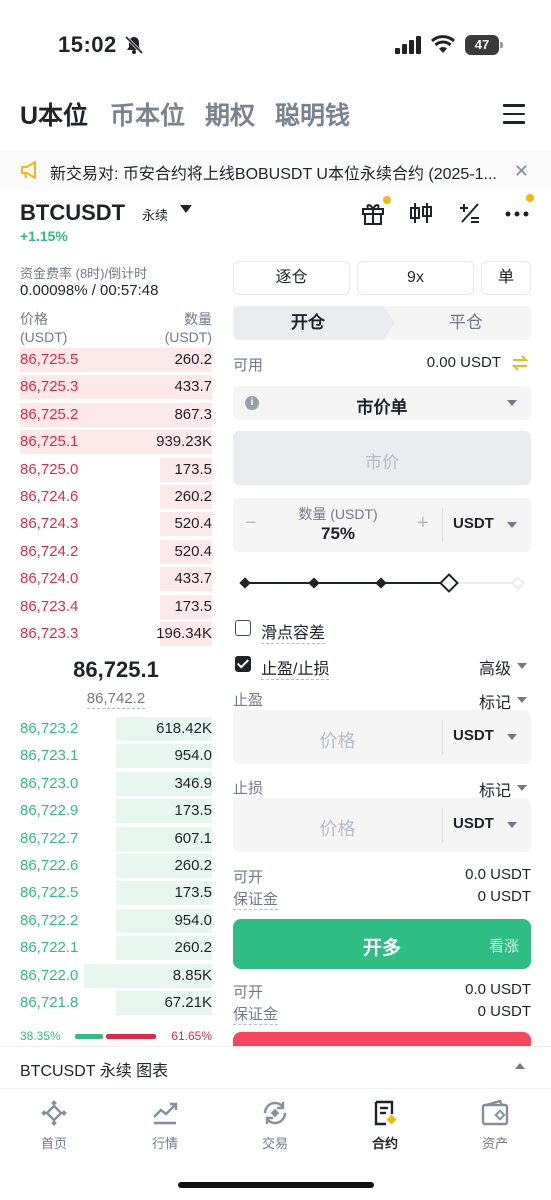  What do you see at coordinates (134, 45) in the screenshot?
I see `bell-muted-icon` at bounding box center [134, 45].